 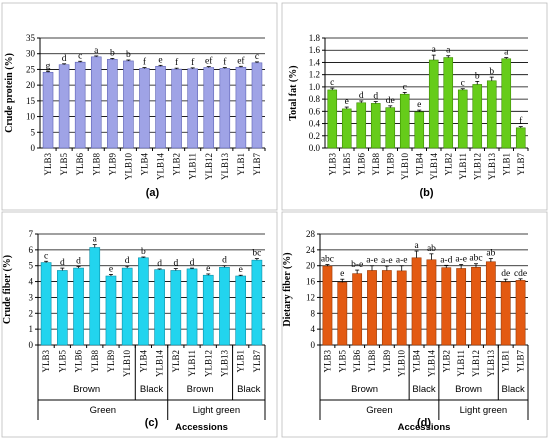 I want to click on y-tick-label: 1.0, so click(x=315, y=87).